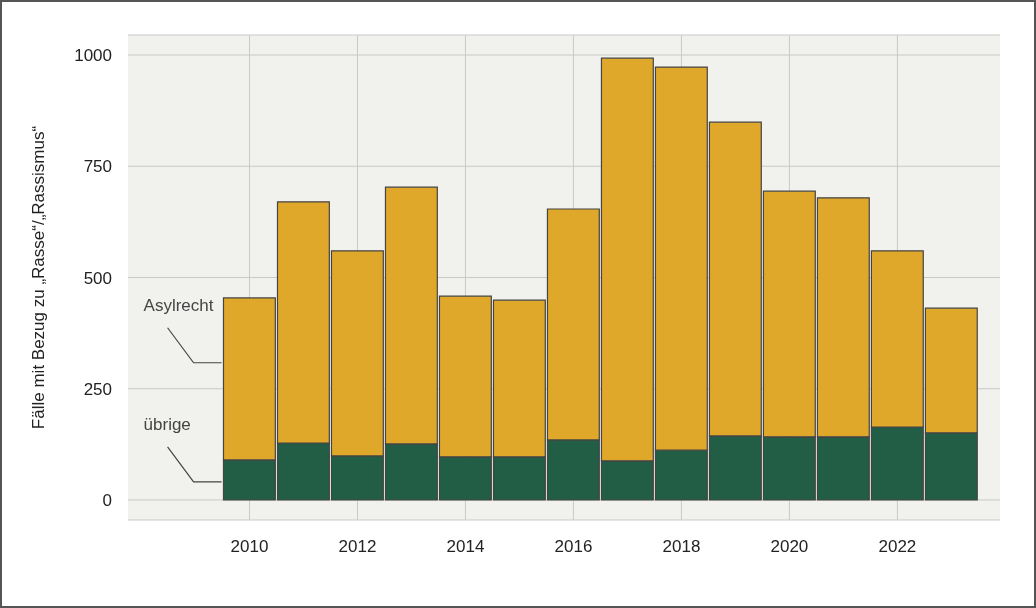 The height and width of the screenshot is (608, 1036). I want to click on x-tick-label: 2012, so click(357, 547).